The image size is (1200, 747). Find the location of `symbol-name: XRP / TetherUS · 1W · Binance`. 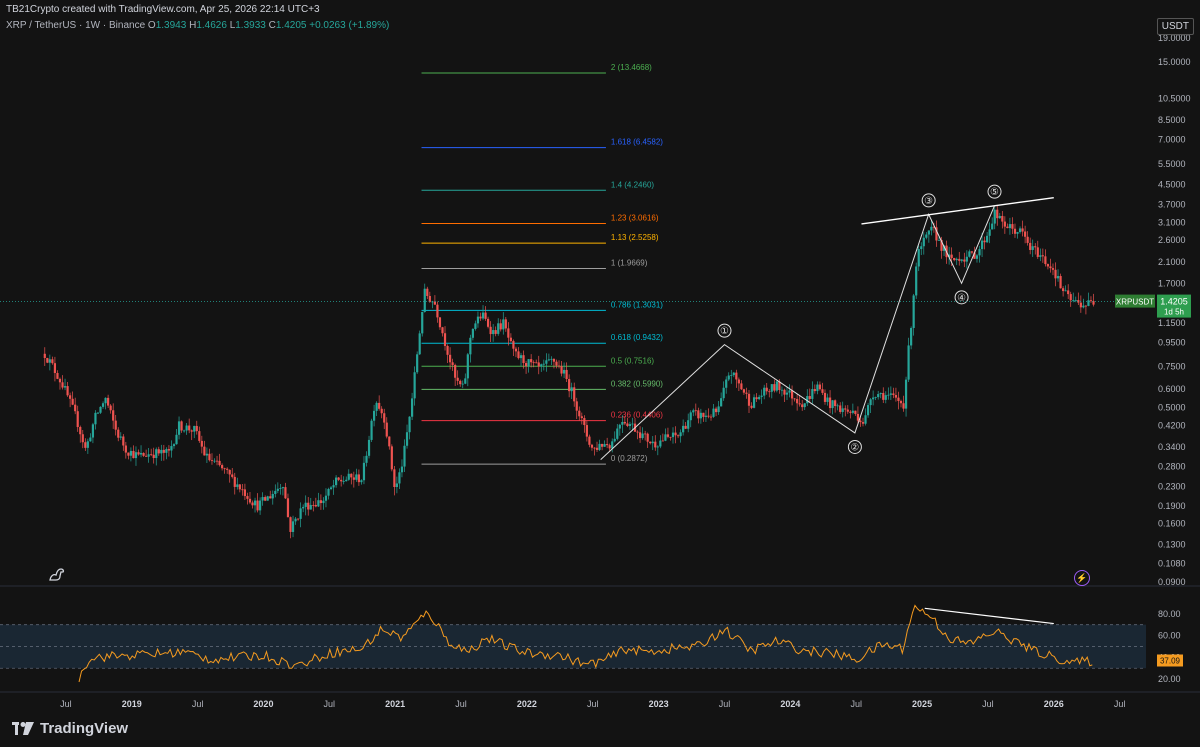

symbol-name: XRP / TetherUS · 1W · Binance is located at coordinates (76, 25).